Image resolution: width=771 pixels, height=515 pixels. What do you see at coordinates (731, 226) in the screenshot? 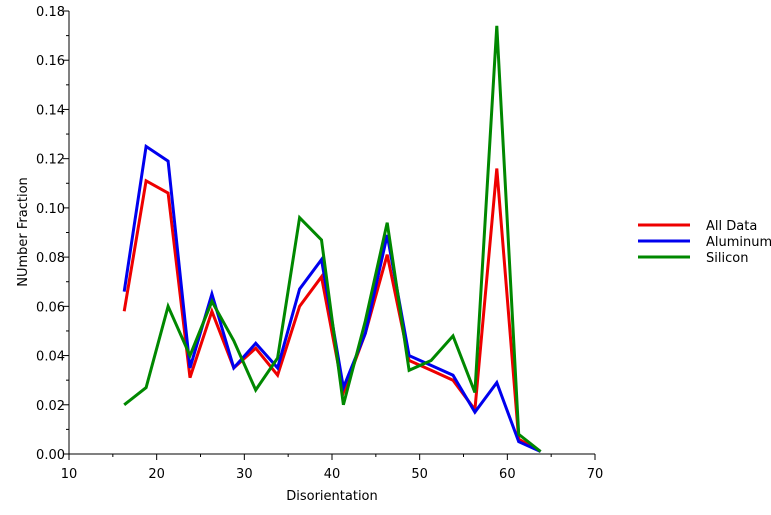
I see `legend-label-all-data: All Data` at bounding box center [731, 226].